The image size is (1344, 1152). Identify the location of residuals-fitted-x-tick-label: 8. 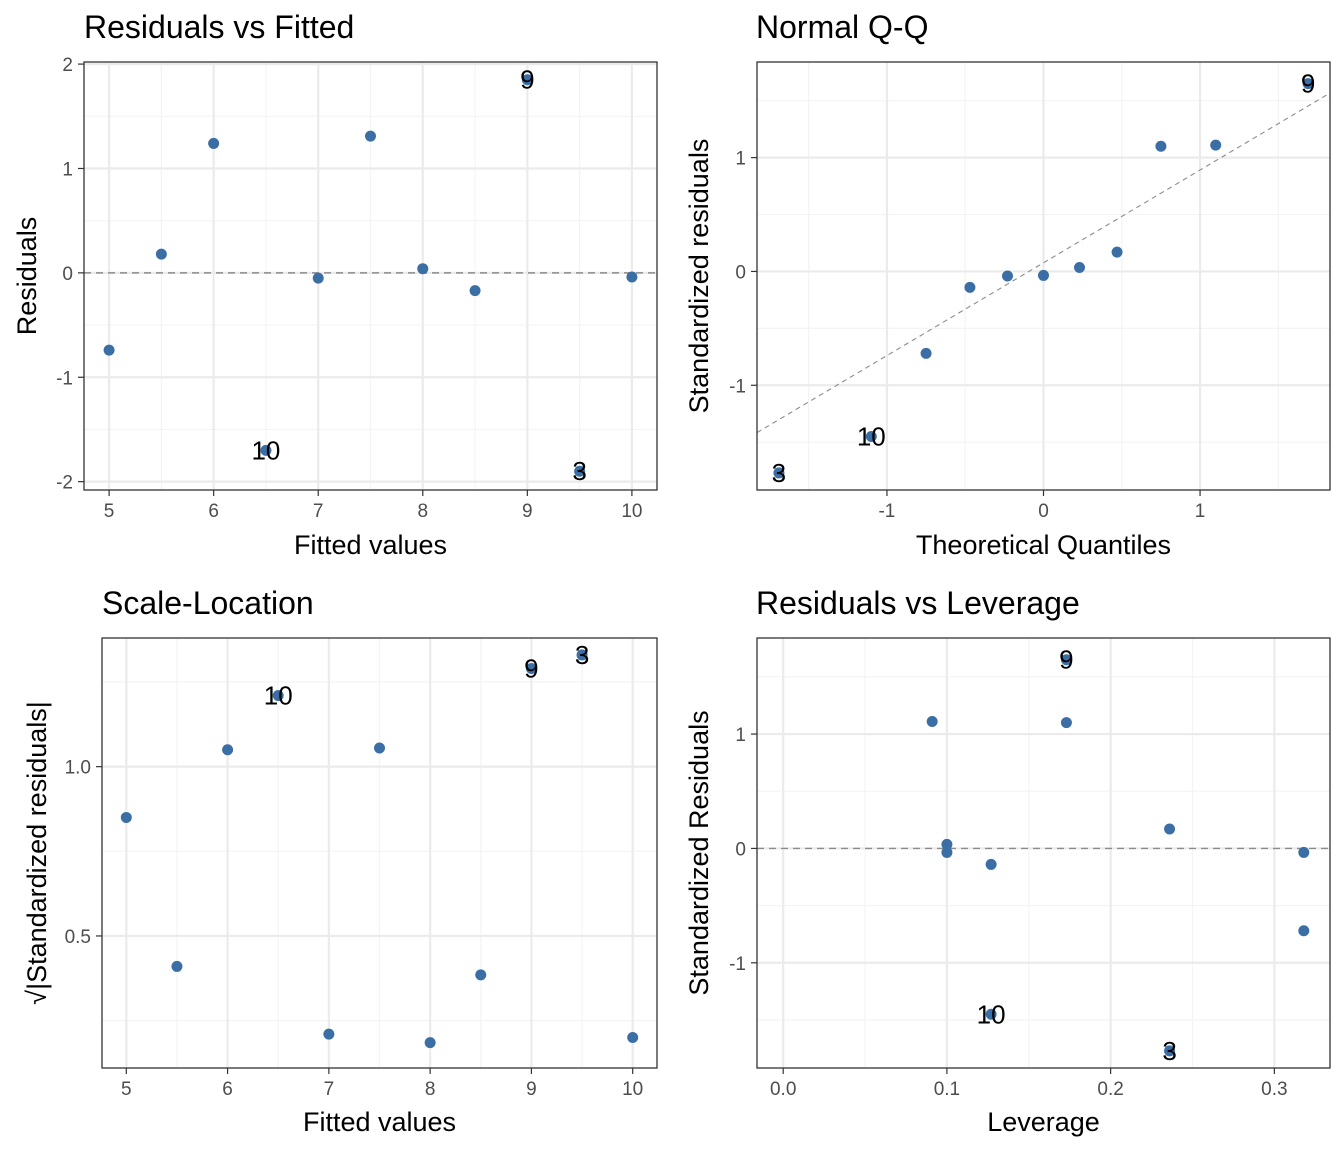
(422, 511).